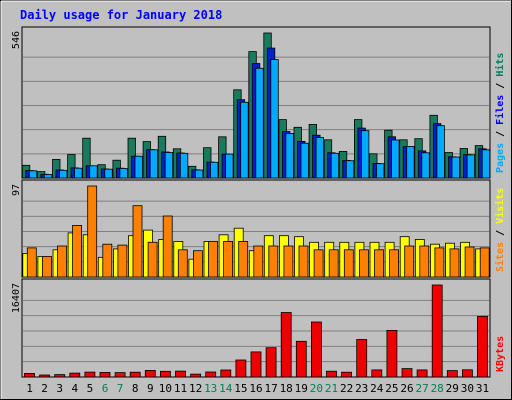 The width and height of the screenshot is (512, 400). Describe the element at coordinates (195, 388) in the screenshot. I see `x-tick-day-12: 12` at that location.